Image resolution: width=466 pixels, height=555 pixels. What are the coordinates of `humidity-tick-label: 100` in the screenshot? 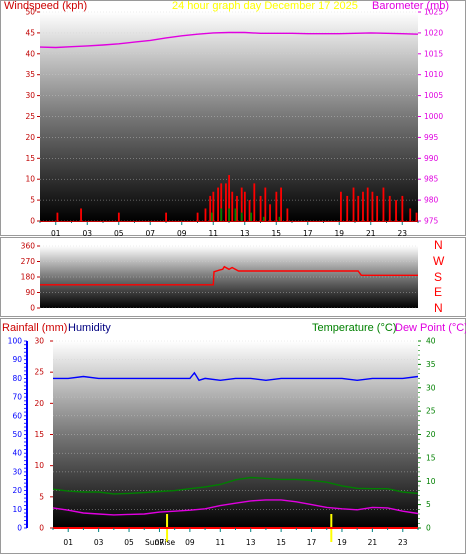 It's located at (15, 341).